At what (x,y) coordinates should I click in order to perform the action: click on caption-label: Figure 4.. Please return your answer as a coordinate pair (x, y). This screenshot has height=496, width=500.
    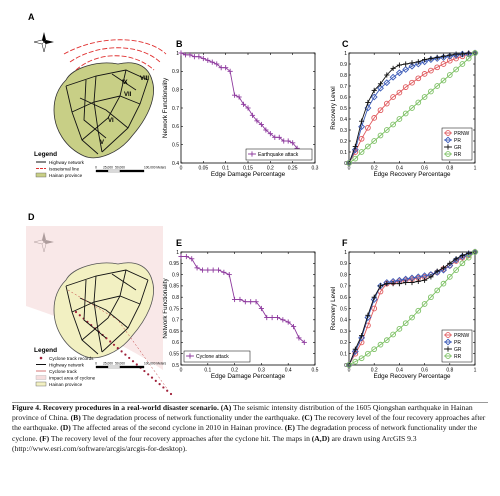
    Looking at the image, I should click on (26, 407).